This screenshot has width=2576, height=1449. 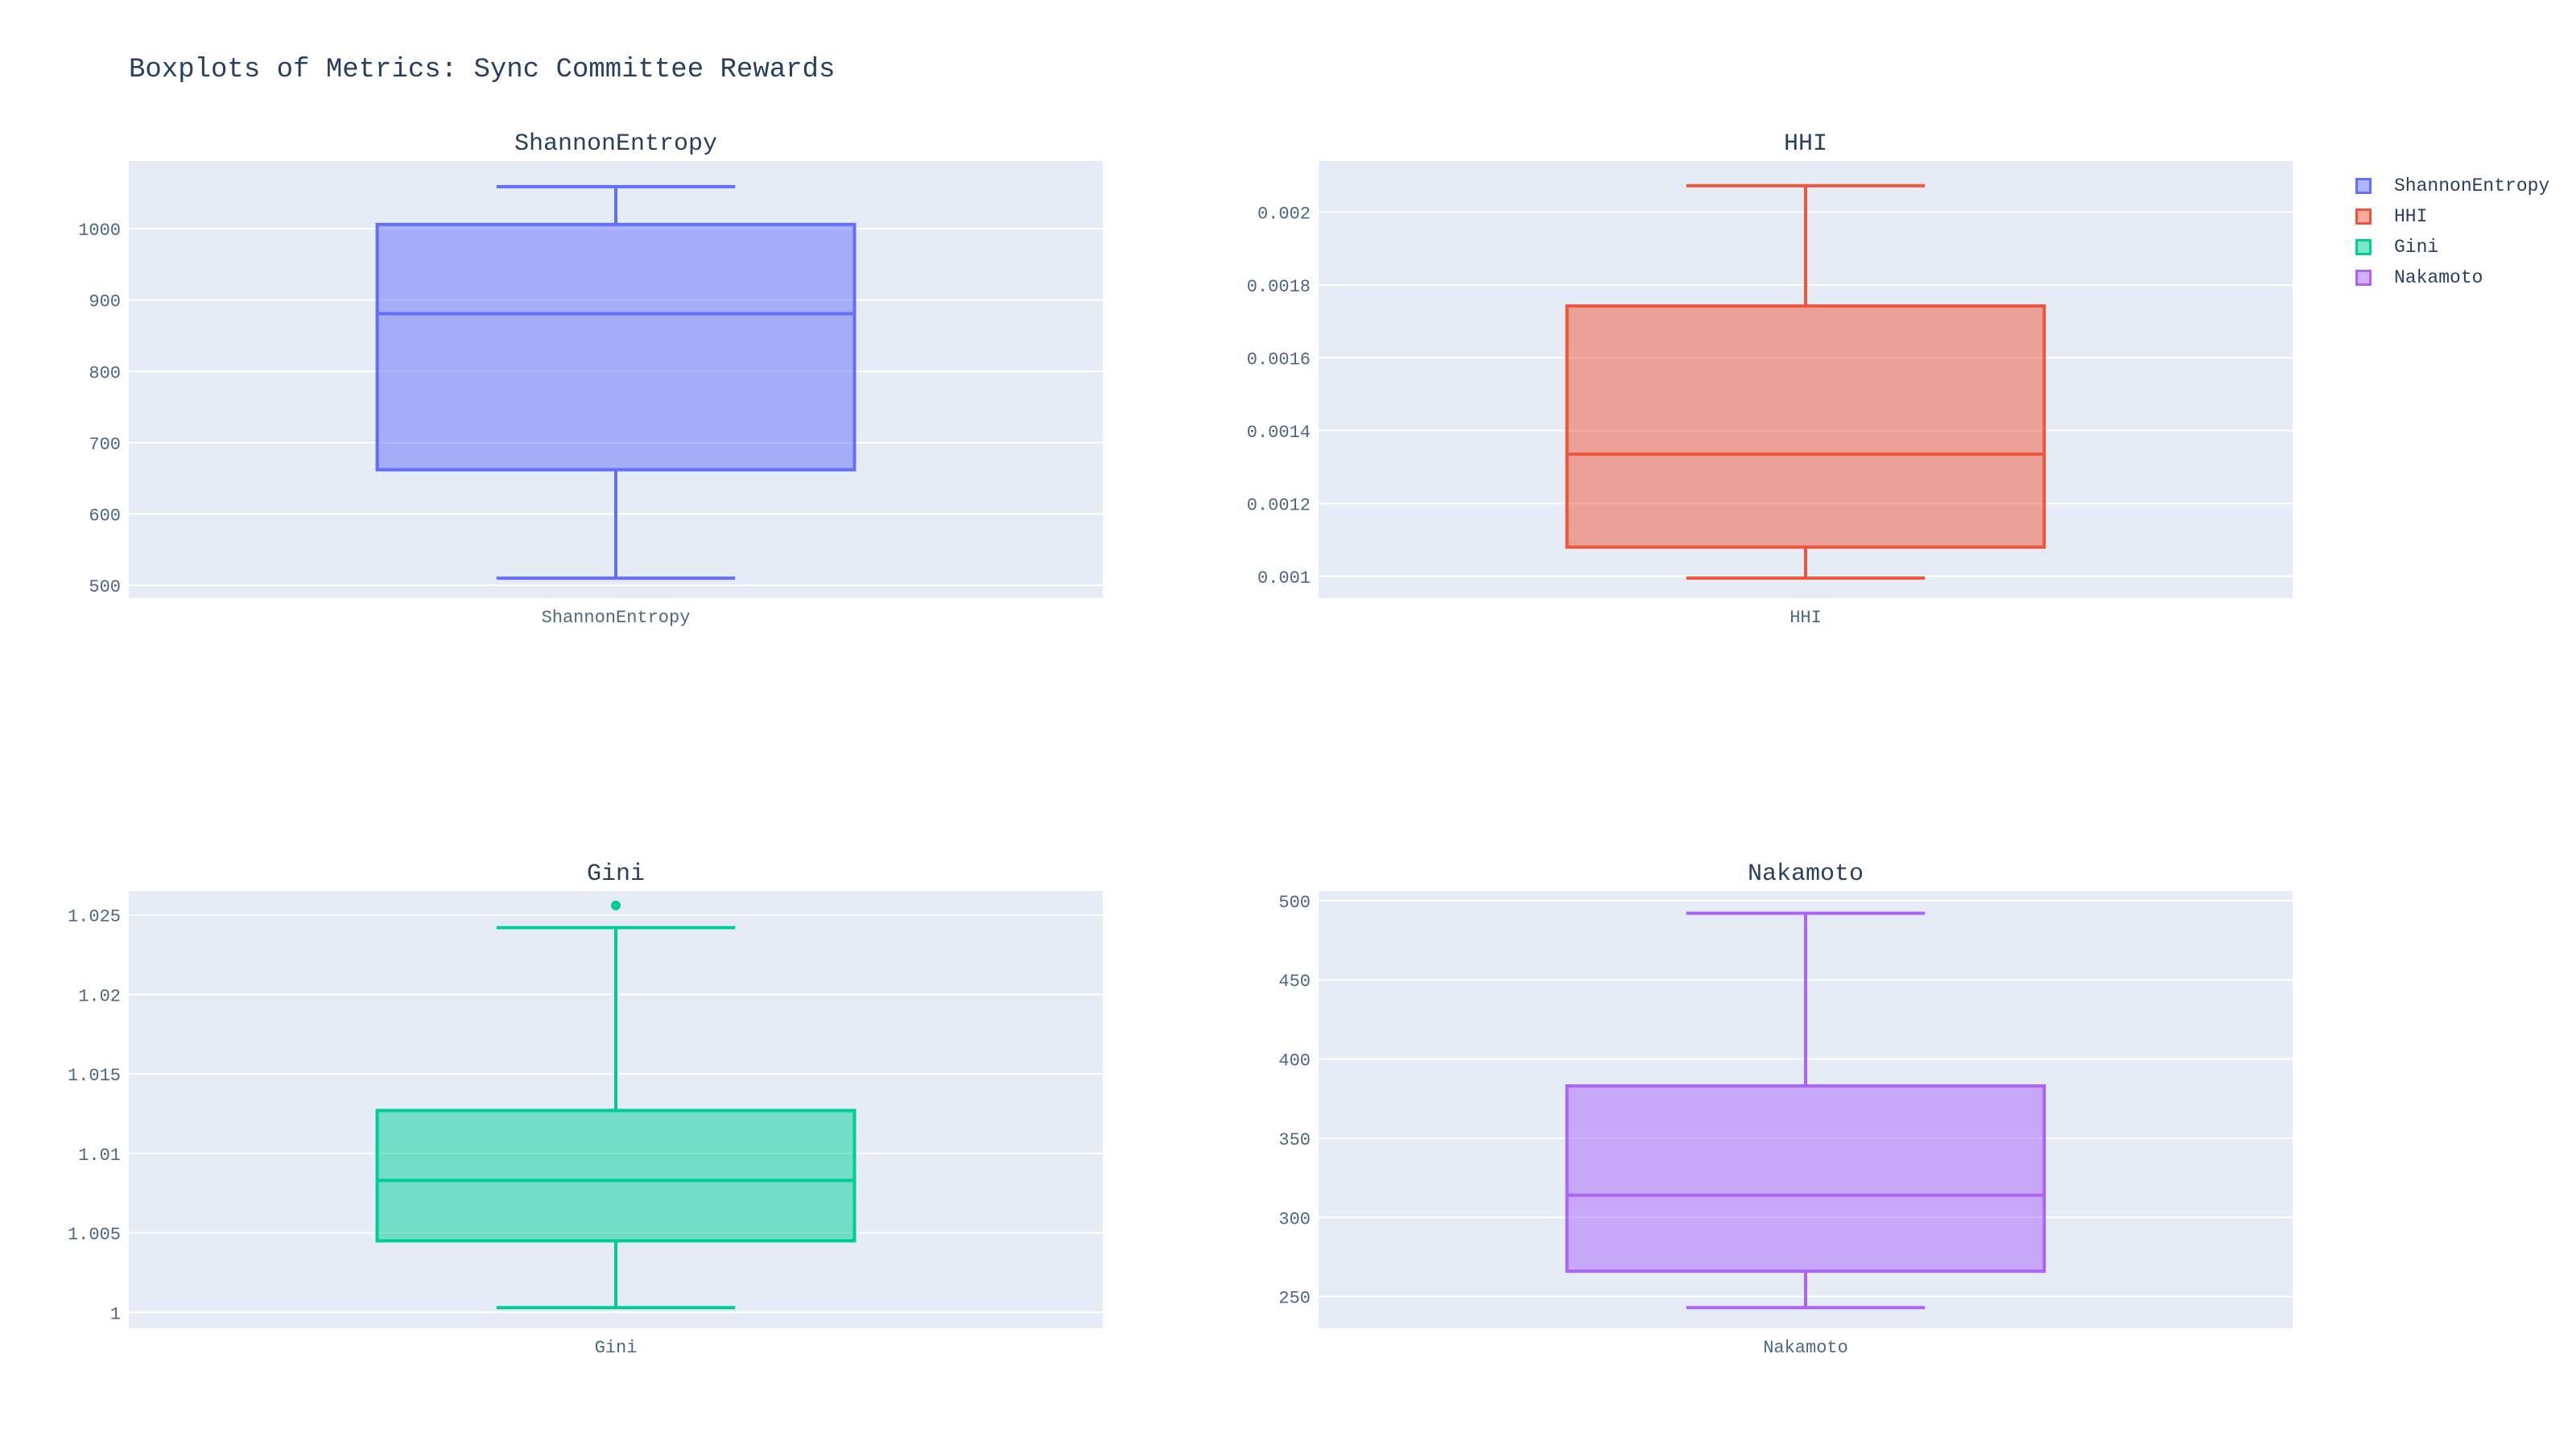 I want to click on y-tick-label-hhi: 0.0014, so click(x=1279, y=433).